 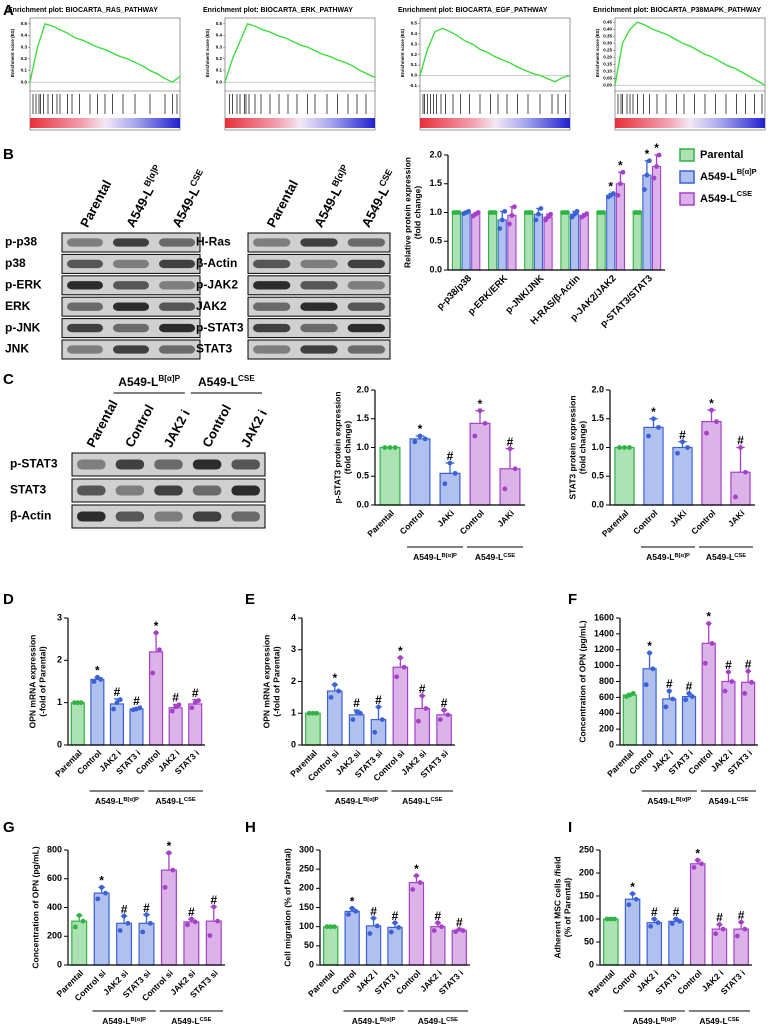 What do you see at coordinates (140, 207) in the screenshot?
I see `blot-lane-label-main: A549-L` at bounding box center [140, 207].